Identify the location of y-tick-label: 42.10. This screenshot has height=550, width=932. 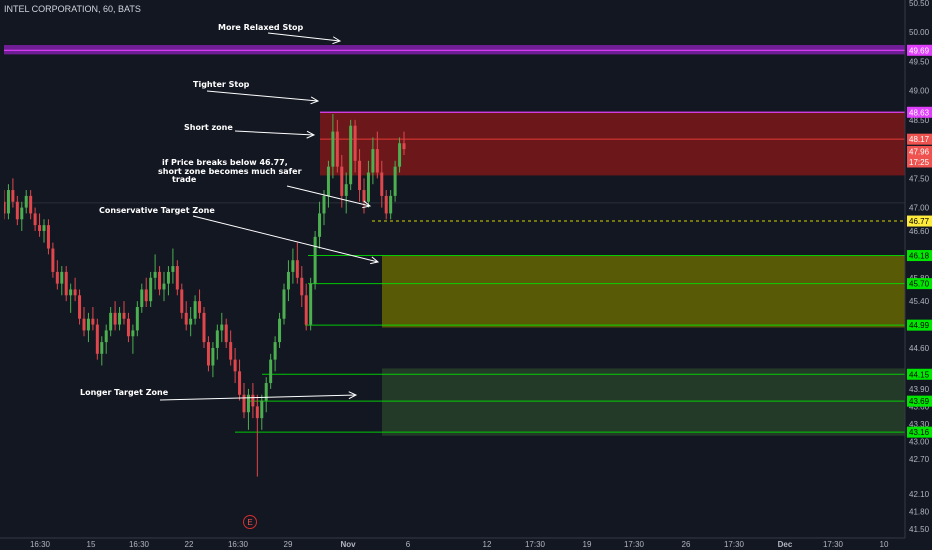
(919, 494).